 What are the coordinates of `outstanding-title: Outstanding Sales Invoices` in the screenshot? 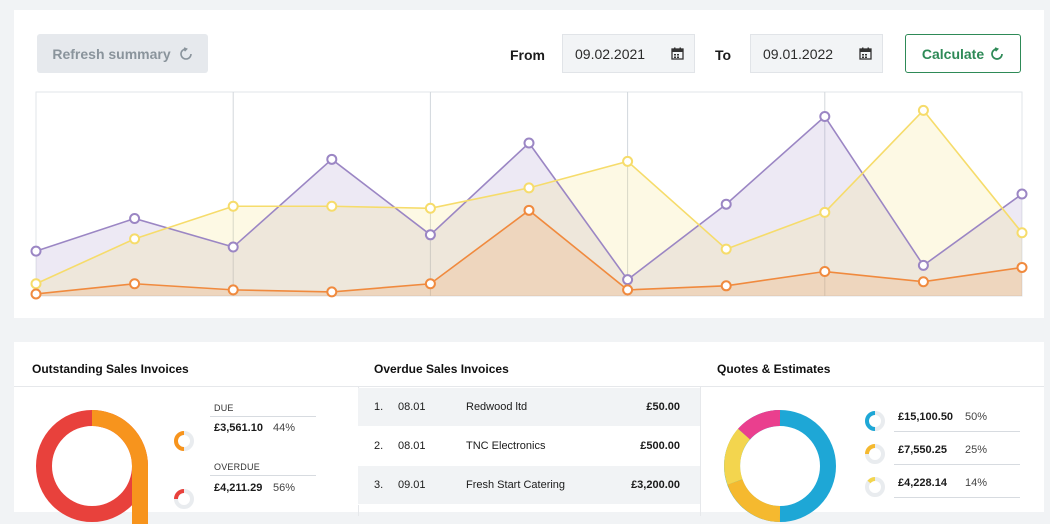 It's located at (110, 369).